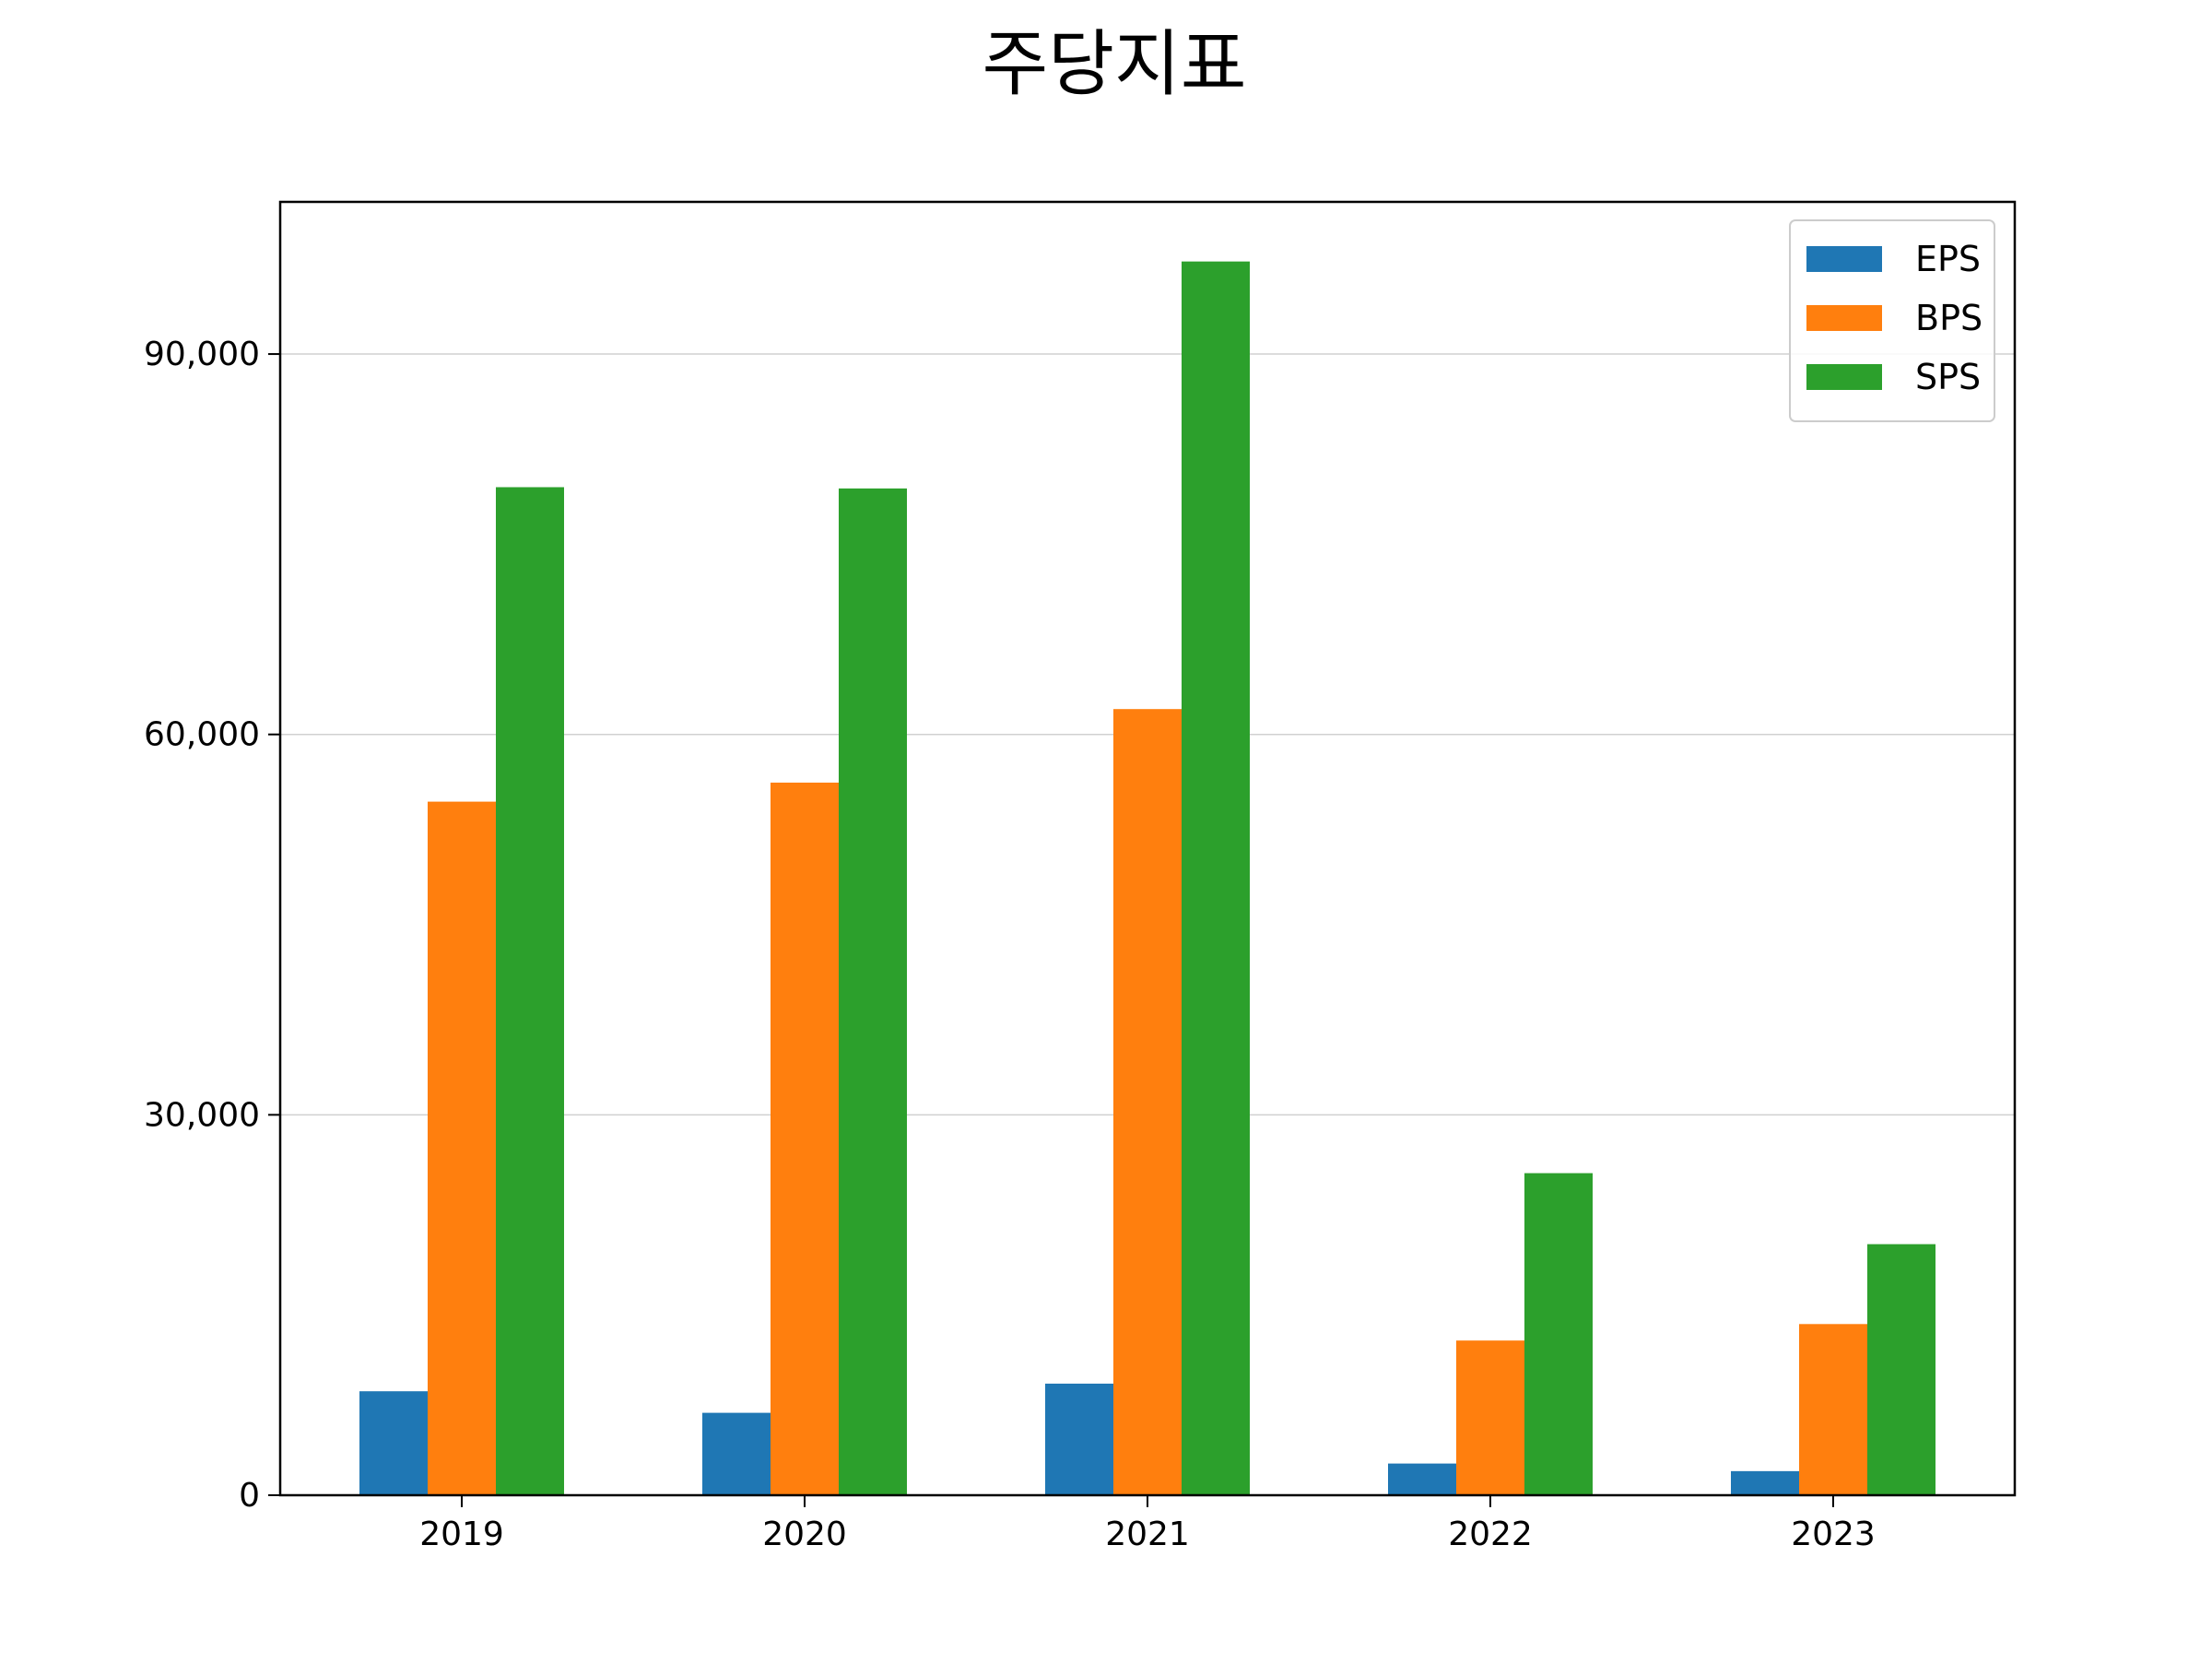 The height and width of the screenshot is (1663, 2212). What do you see at coordinates (462, 1148) in the screenshot?
I see `bar-bps-2019` at bounding box center [462, 1148].